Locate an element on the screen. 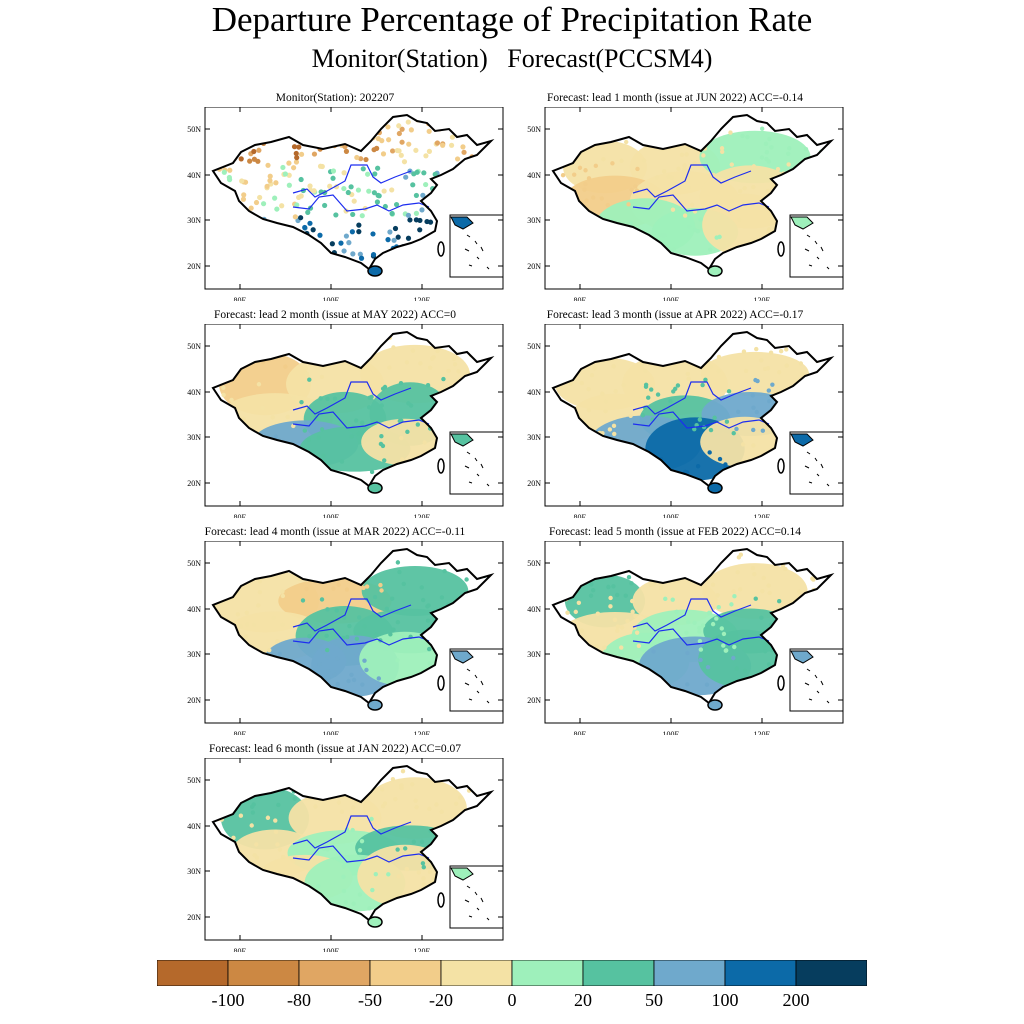 The height and width of the screenshot is (1024, 1024). colorbar-tick-label: 0 is located at coordinates (512, 1000).